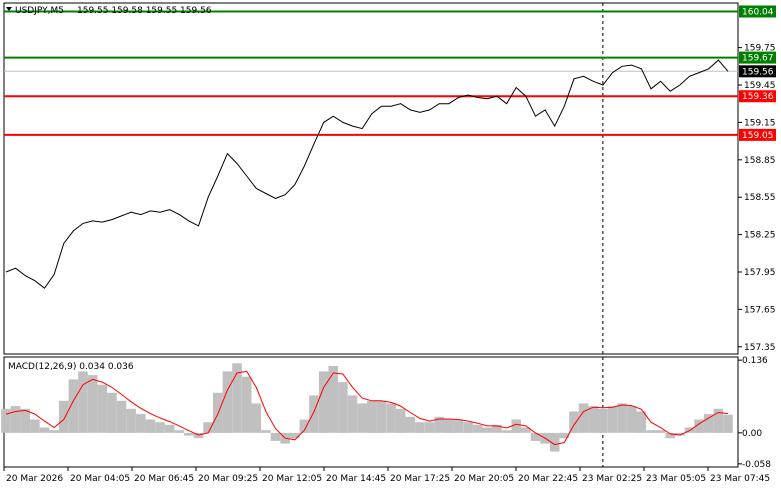 The image size is (781, 489). I want to click on price-tick-label: 158.85, so click(760, 161).